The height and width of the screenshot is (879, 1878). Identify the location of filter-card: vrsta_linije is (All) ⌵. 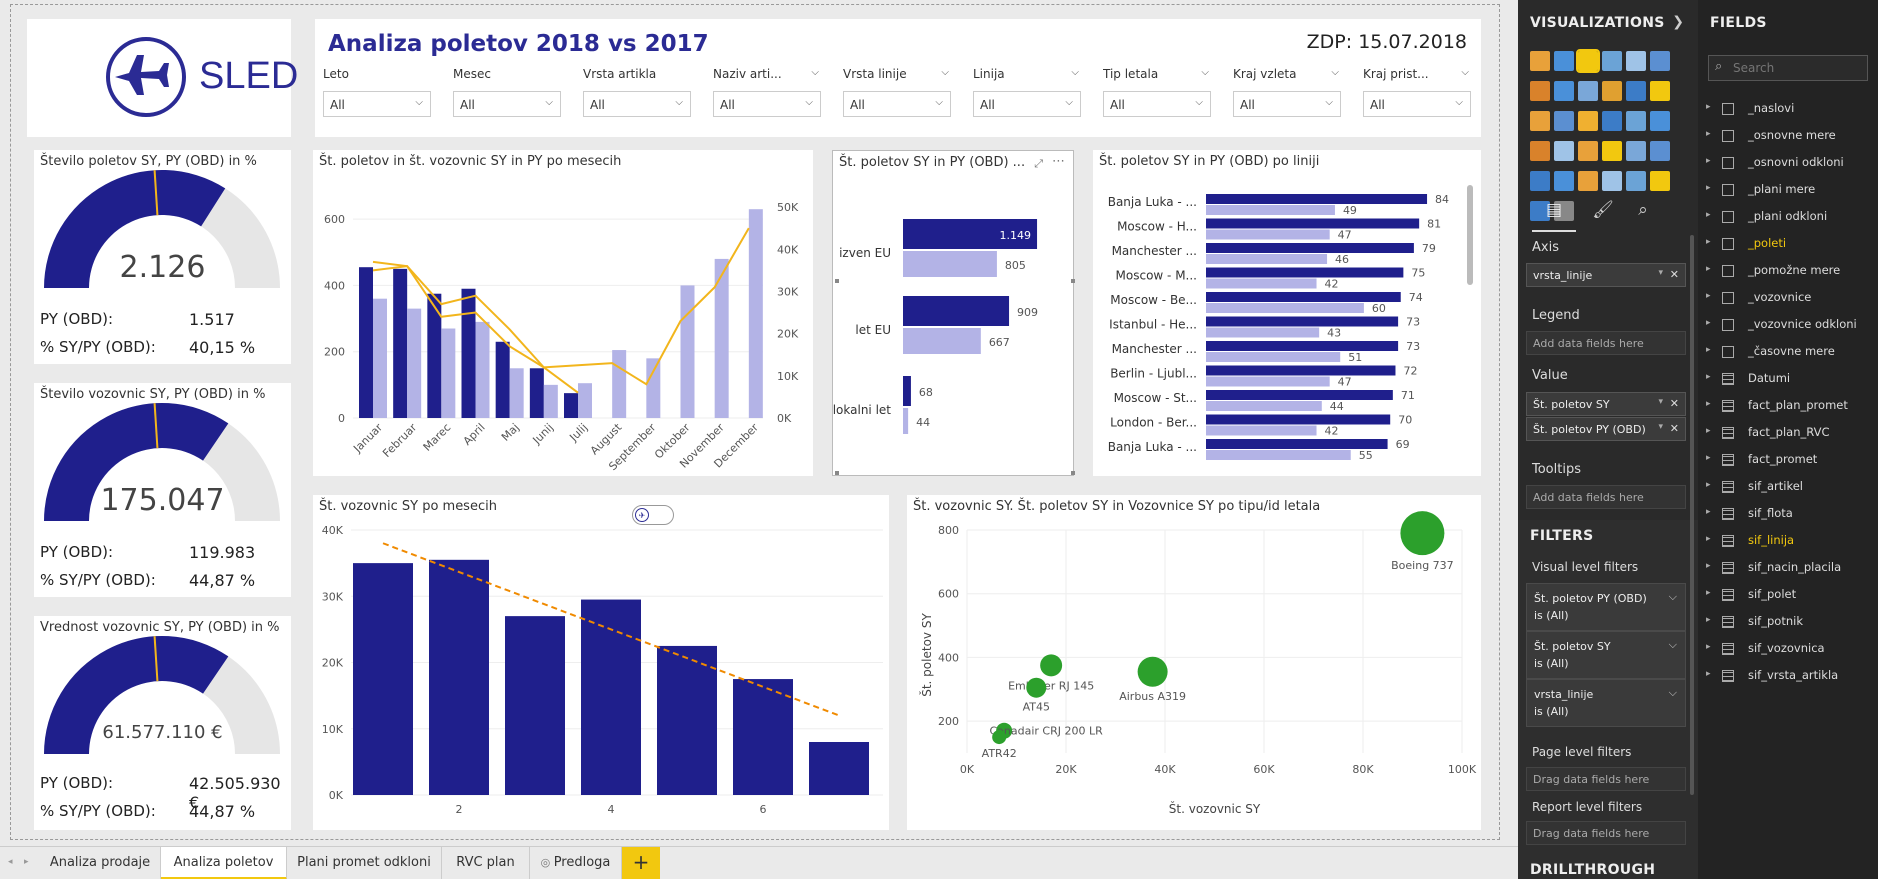
(1606, 703).